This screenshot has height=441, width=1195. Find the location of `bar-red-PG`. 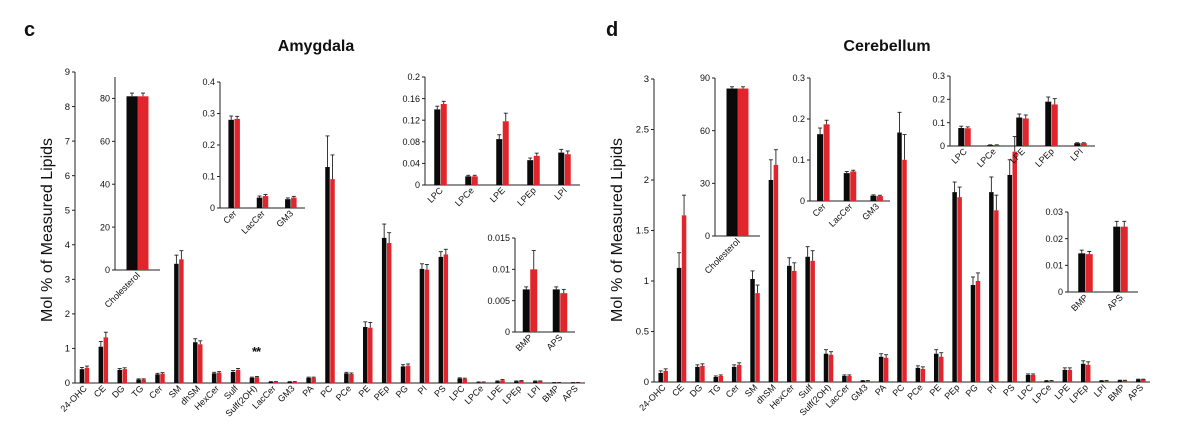

bar-red-PG is located at coordinates (408, 374).